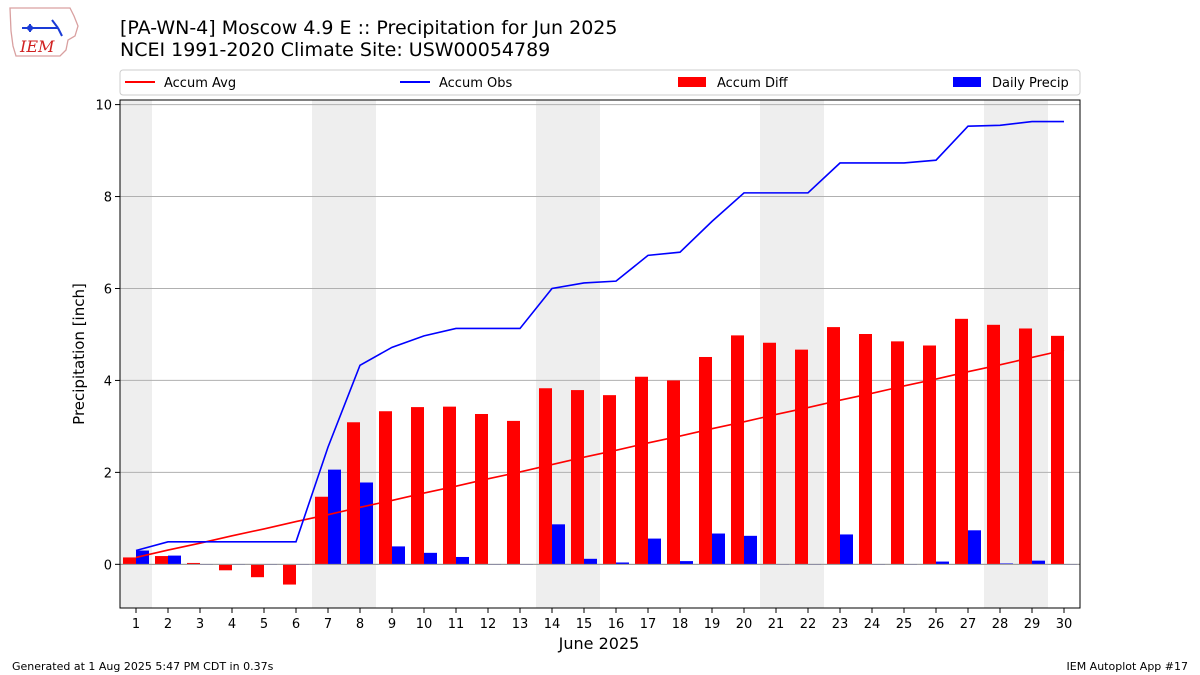 This screenshot has height=675, width=1200. I want to click on x-tick-label: 19, so click(712, 624).